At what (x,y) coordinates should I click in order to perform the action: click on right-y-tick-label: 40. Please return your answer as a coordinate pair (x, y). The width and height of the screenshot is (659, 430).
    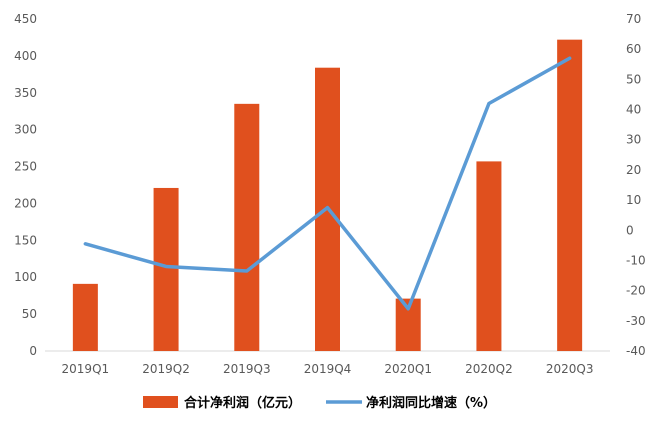
    Looking at the image, I should click on (633, 110).